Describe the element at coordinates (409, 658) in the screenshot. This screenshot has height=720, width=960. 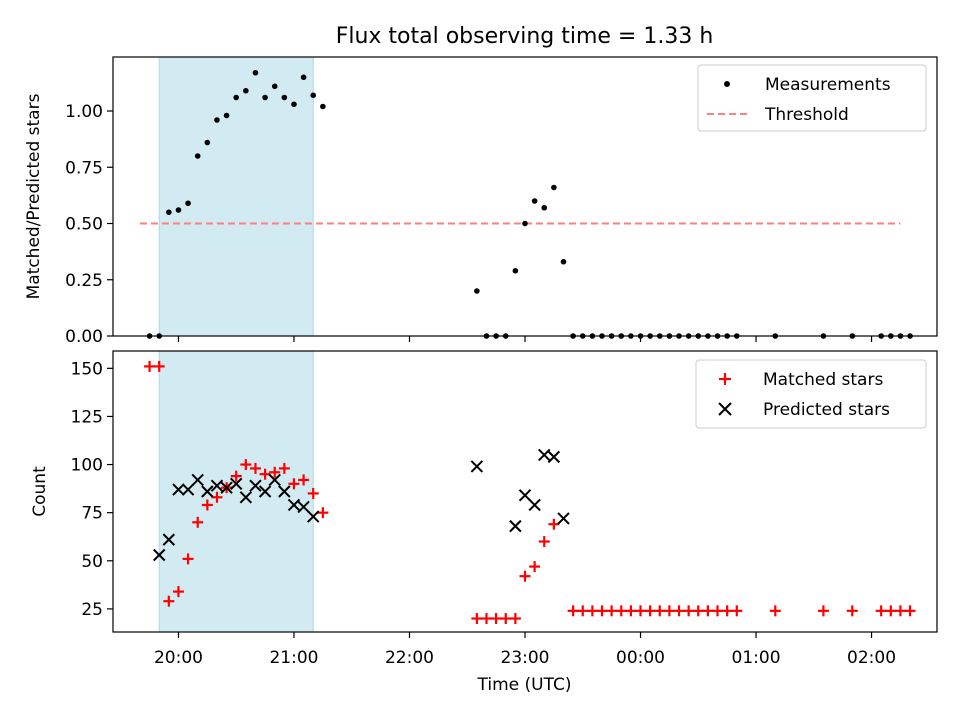
I see `bottom-xtick-label: 22:00` at that location.